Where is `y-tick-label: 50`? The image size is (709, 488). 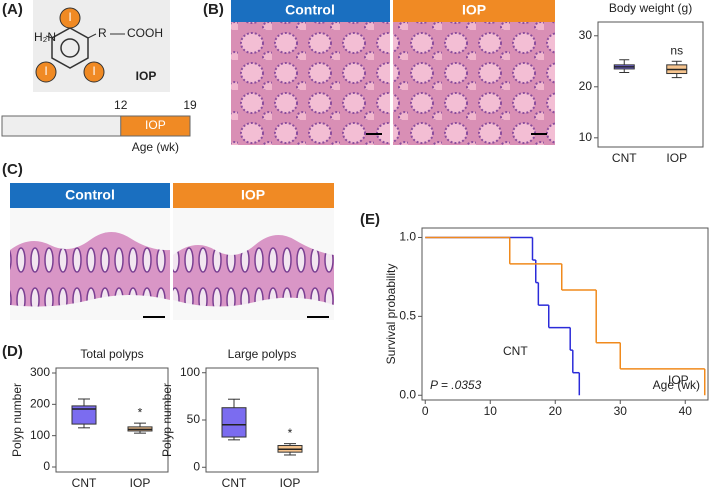
y-tick-label: 50 is located at coordinates (194, 419).